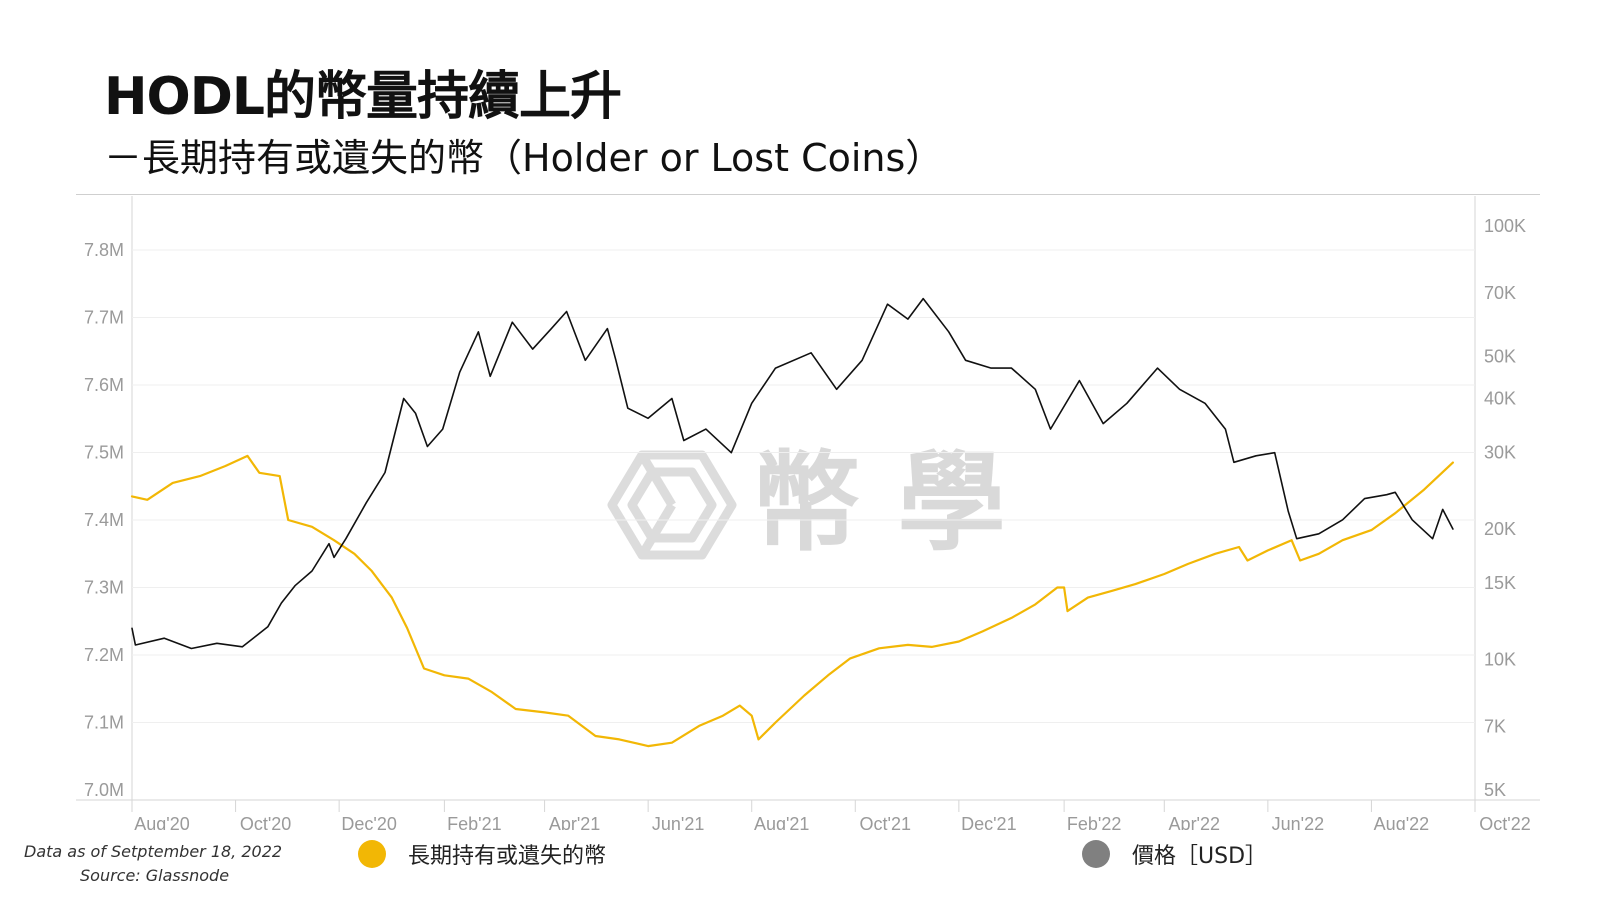  I want to click on left-tick-label: 7.1M, so click(104, 723).